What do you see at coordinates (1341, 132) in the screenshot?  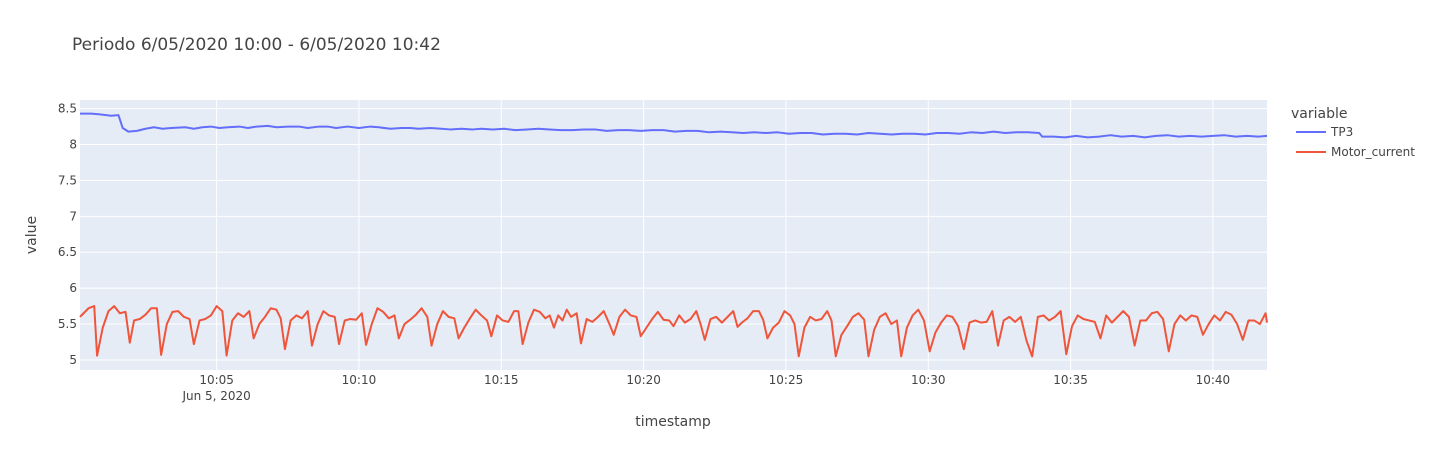 I see `legend-label: TP3` at bounding box center [1341, 132].